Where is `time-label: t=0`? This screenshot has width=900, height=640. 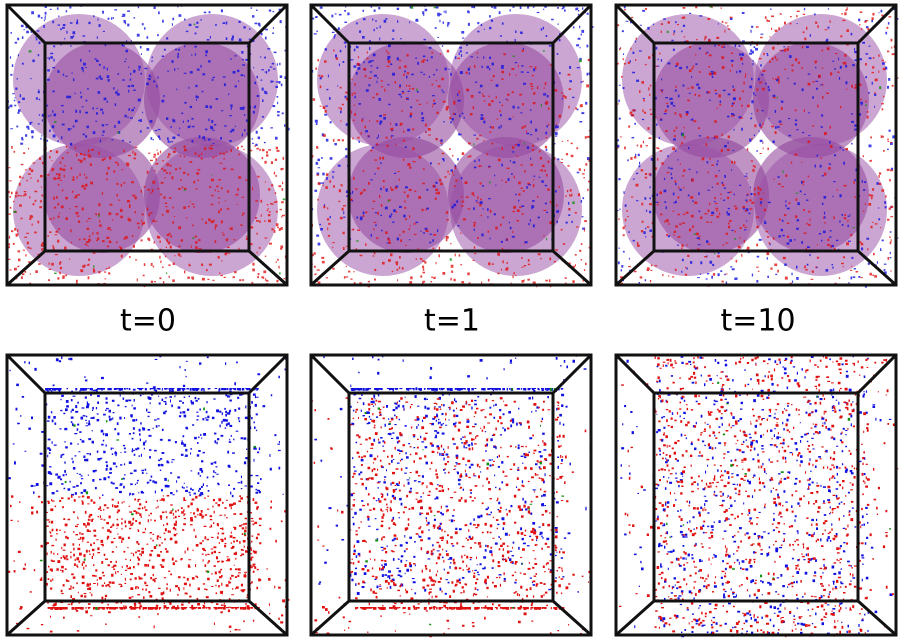 time-label: t=0 is located at coordinates (148, 321).